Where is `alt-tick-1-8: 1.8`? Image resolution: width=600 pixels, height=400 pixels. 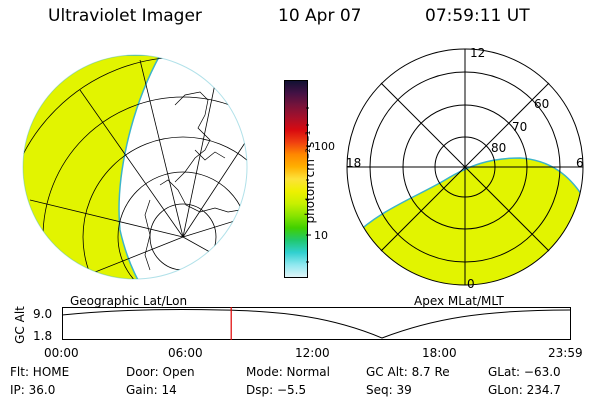 alt-tick-1-8: 1.8 is located at coordinates (43, 336).